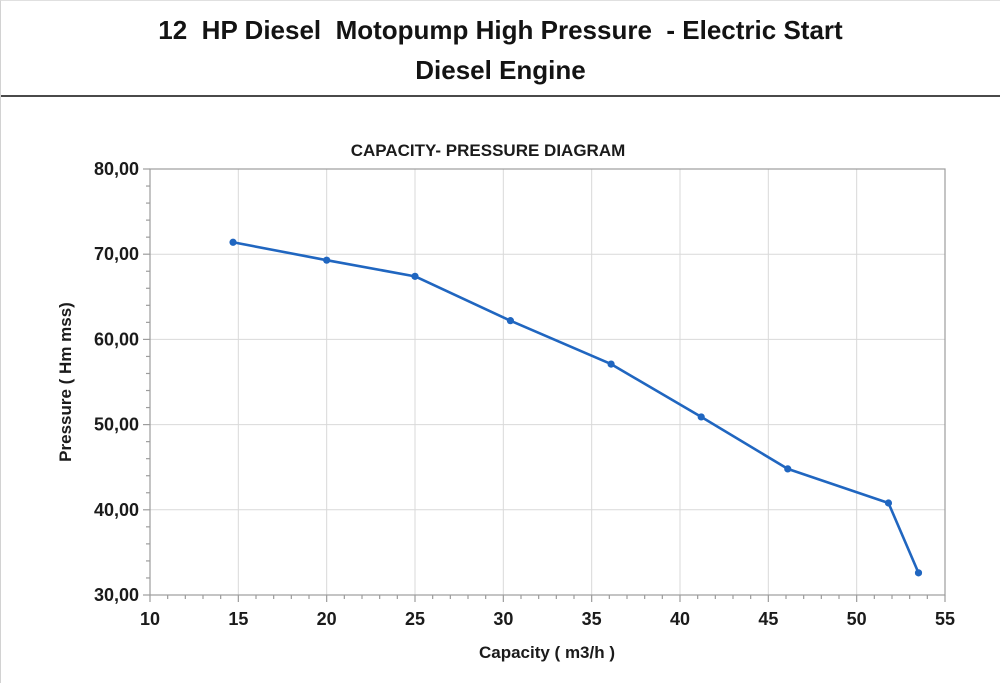  What do you see at coordinates (238, 619) in the screenshot?
I see `x-tick-label: 15` at bounding box center [238, 619].